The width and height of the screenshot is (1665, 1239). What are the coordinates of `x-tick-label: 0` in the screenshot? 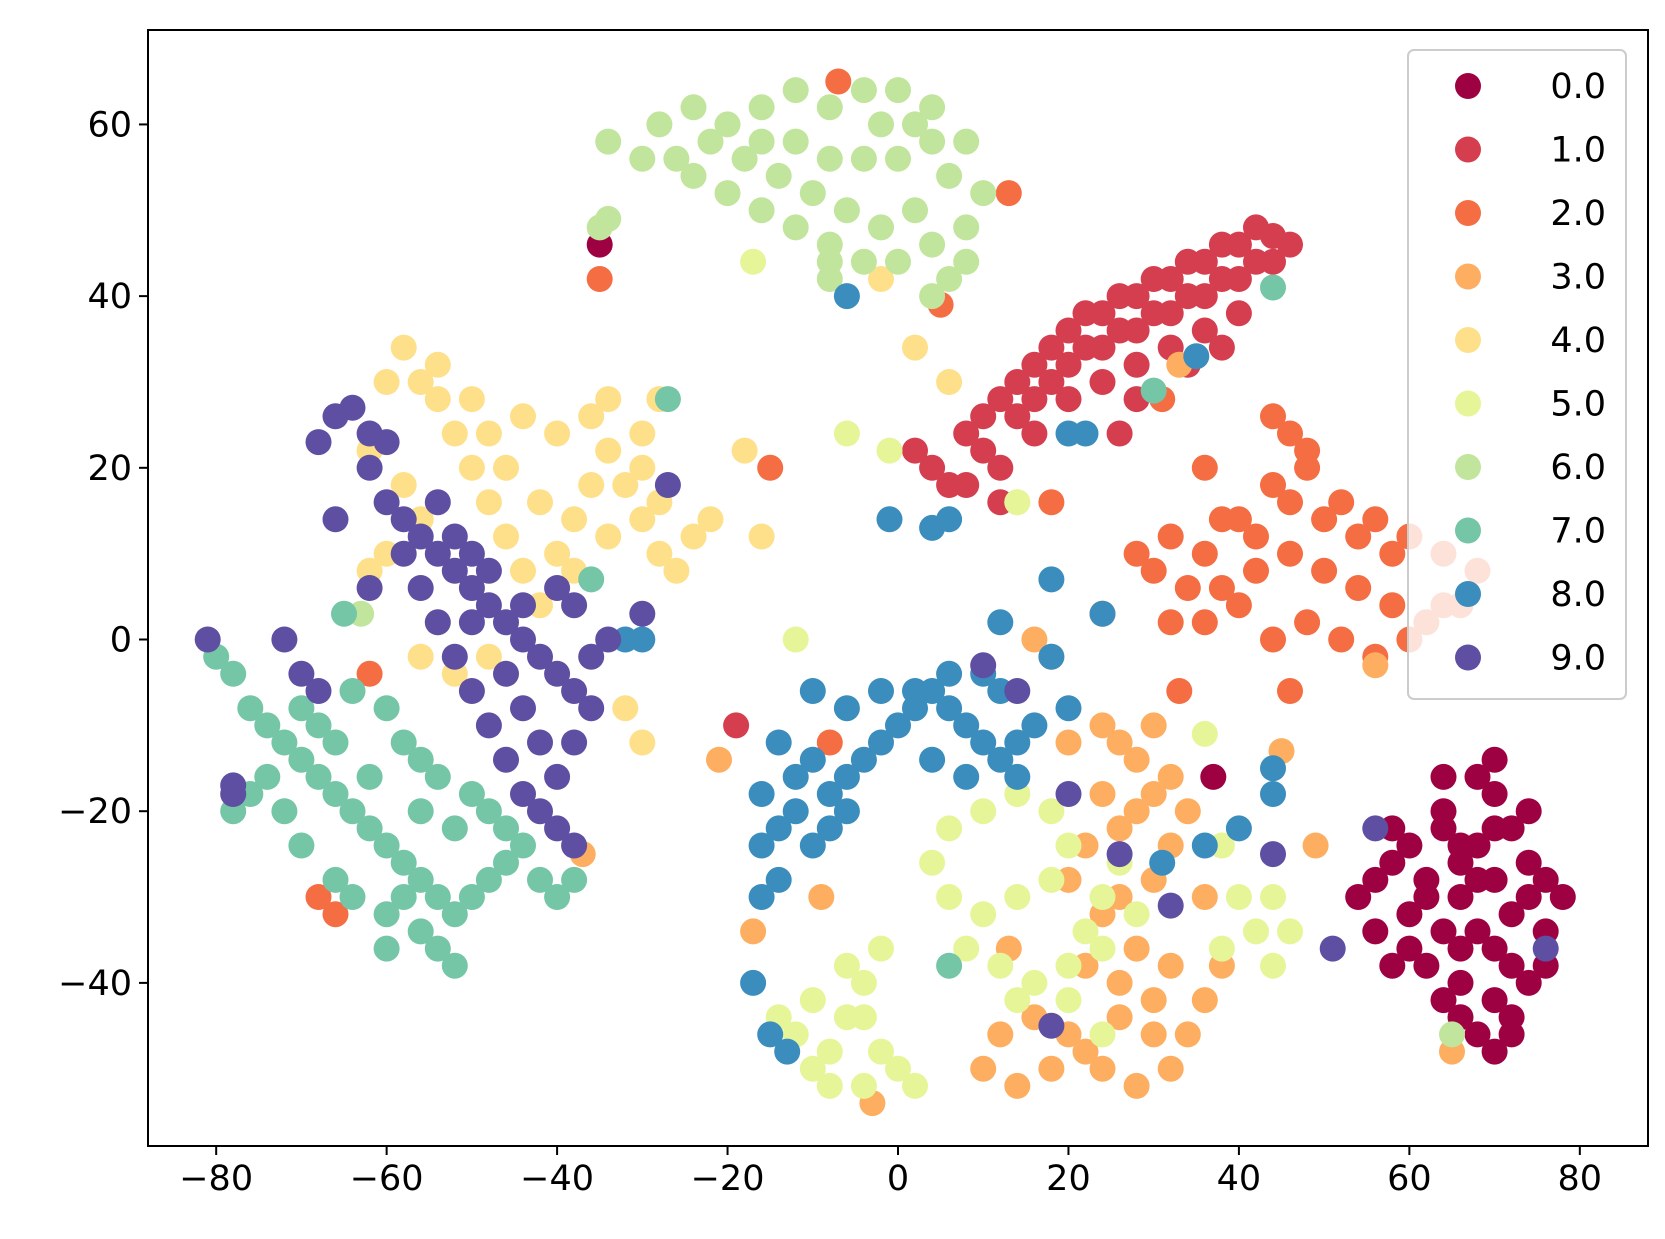 It's located at (898, 1179).